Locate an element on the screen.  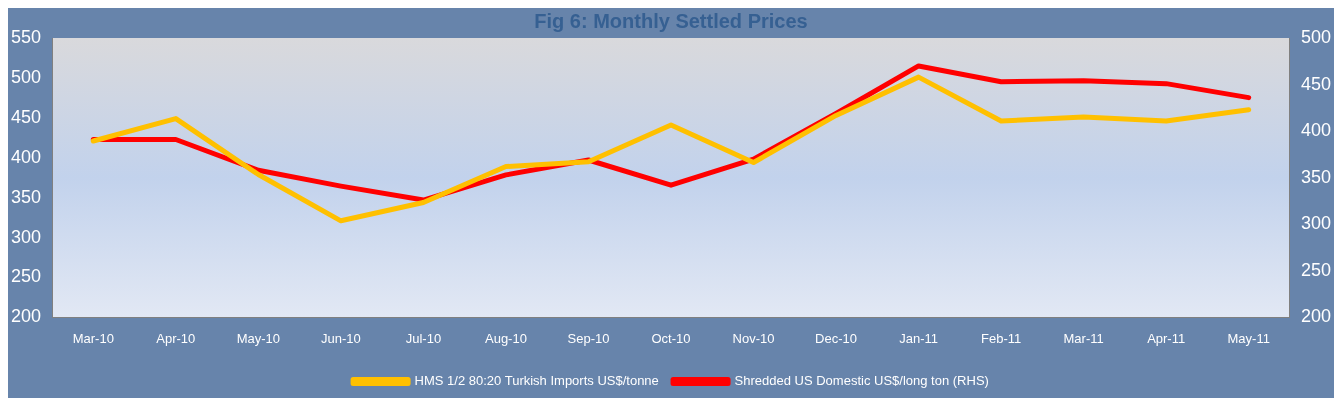
y-tick-label: 200 is located at coordinates (26, 316).